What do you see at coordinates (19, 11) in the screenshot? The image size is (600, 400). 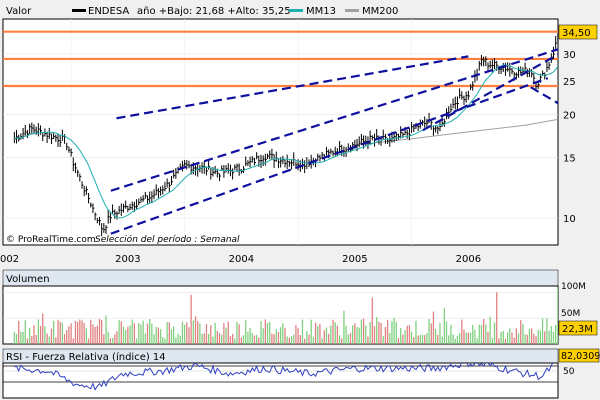 I see `price-panel-label: Valor` at bounding box center [19, 11].